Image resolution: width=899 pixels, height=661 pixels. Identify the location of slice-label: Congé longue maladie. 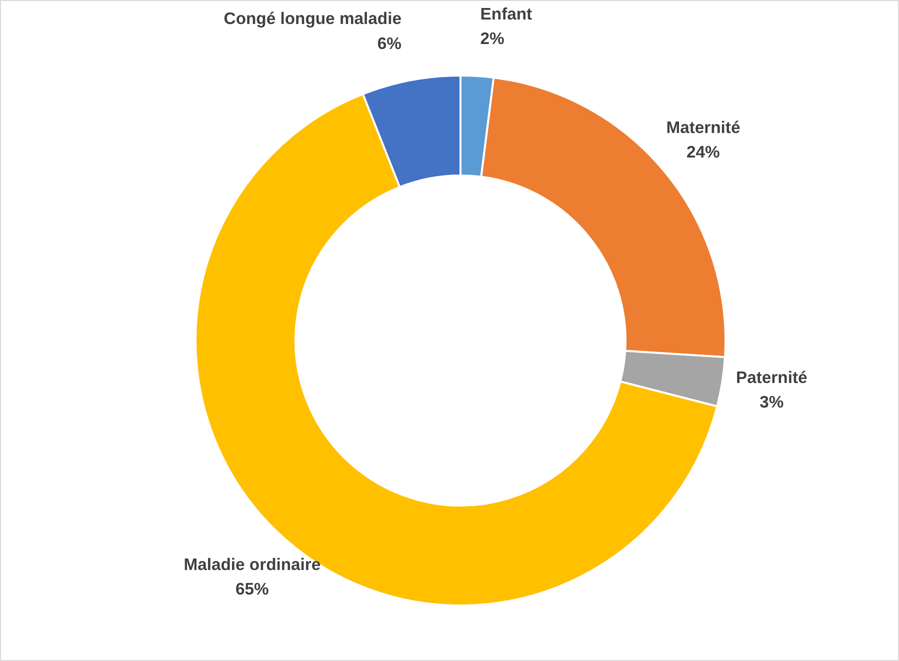
(313, 18).